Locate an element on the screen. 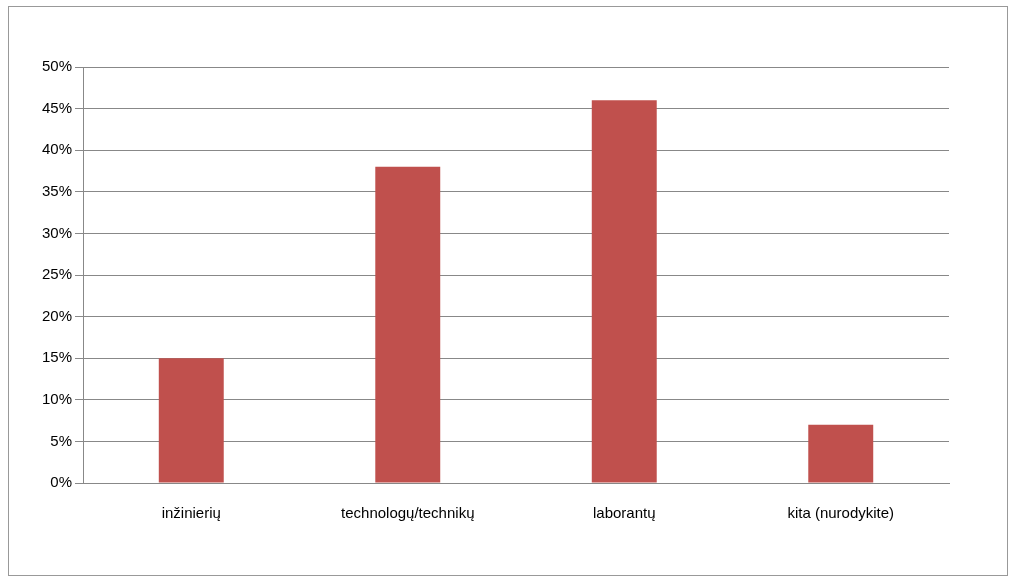 This screenshot has width=1019, height=583. y-tick-label: 45% is located at coordinates (57, 107).